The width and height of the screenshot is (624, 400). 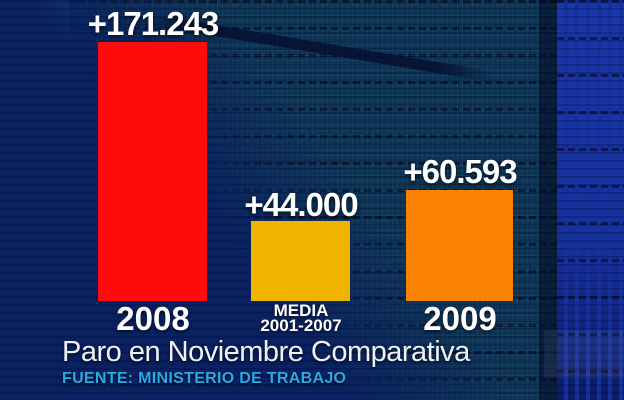 What do you see at coordinates (301, 310) in the screenshot?
I see `category-label-media-line1: MEDIA` at bounding box center [301, 310].